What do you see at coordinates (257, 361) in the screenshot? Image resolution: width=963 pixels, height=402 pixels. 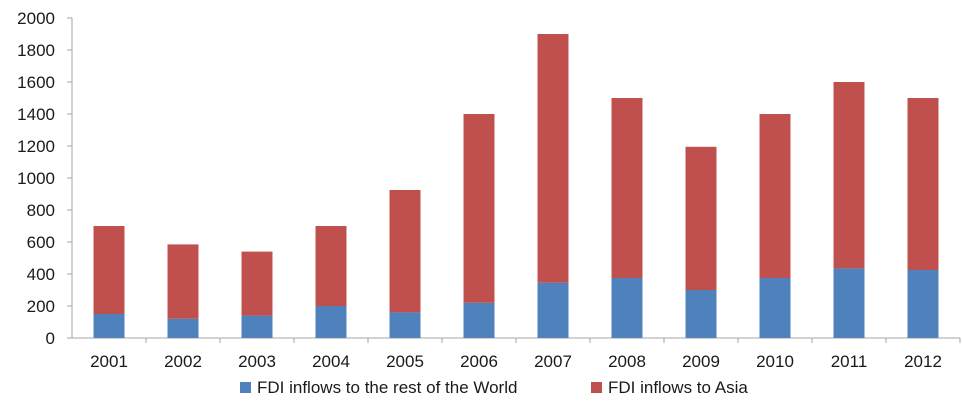 I see `x-tick-label: 2003` at bounding box center [257, 361].